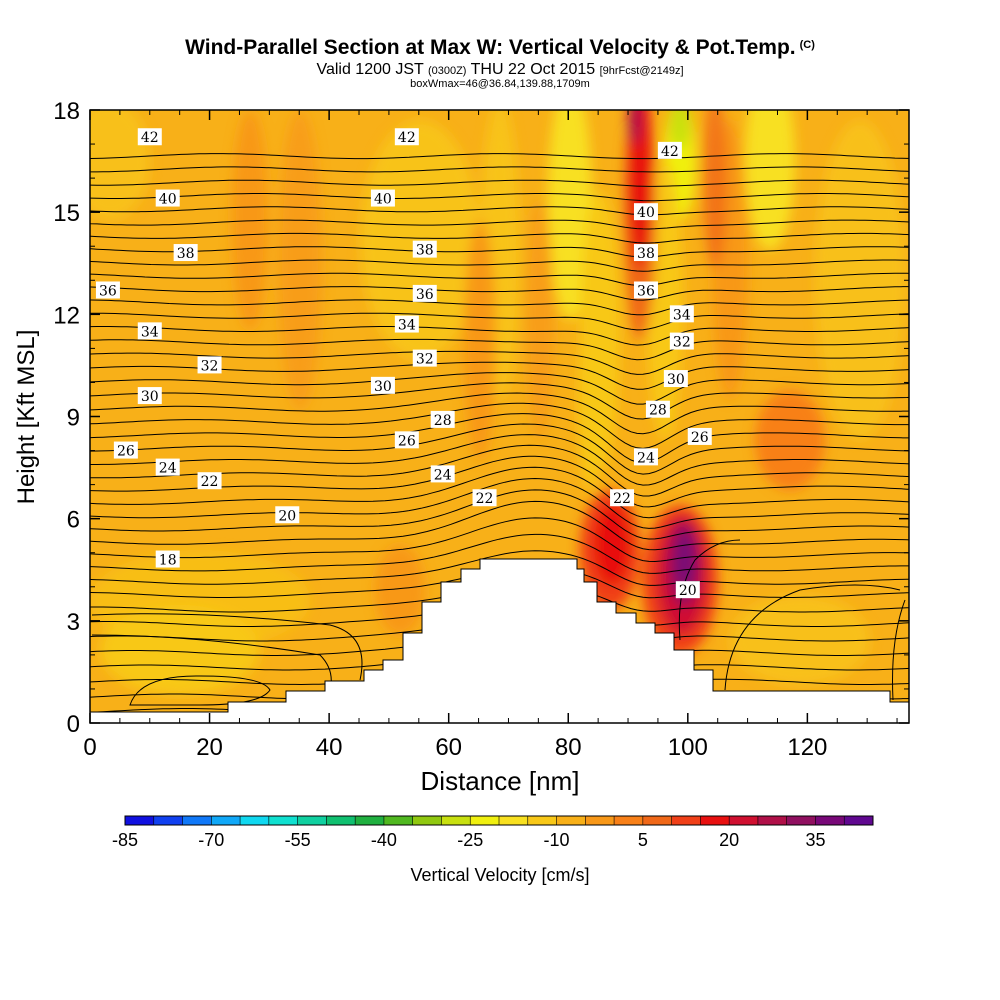 This screenshot has width=1000, height=1000. I want to click on valid-utc: (0300Z), so click(447, 71).